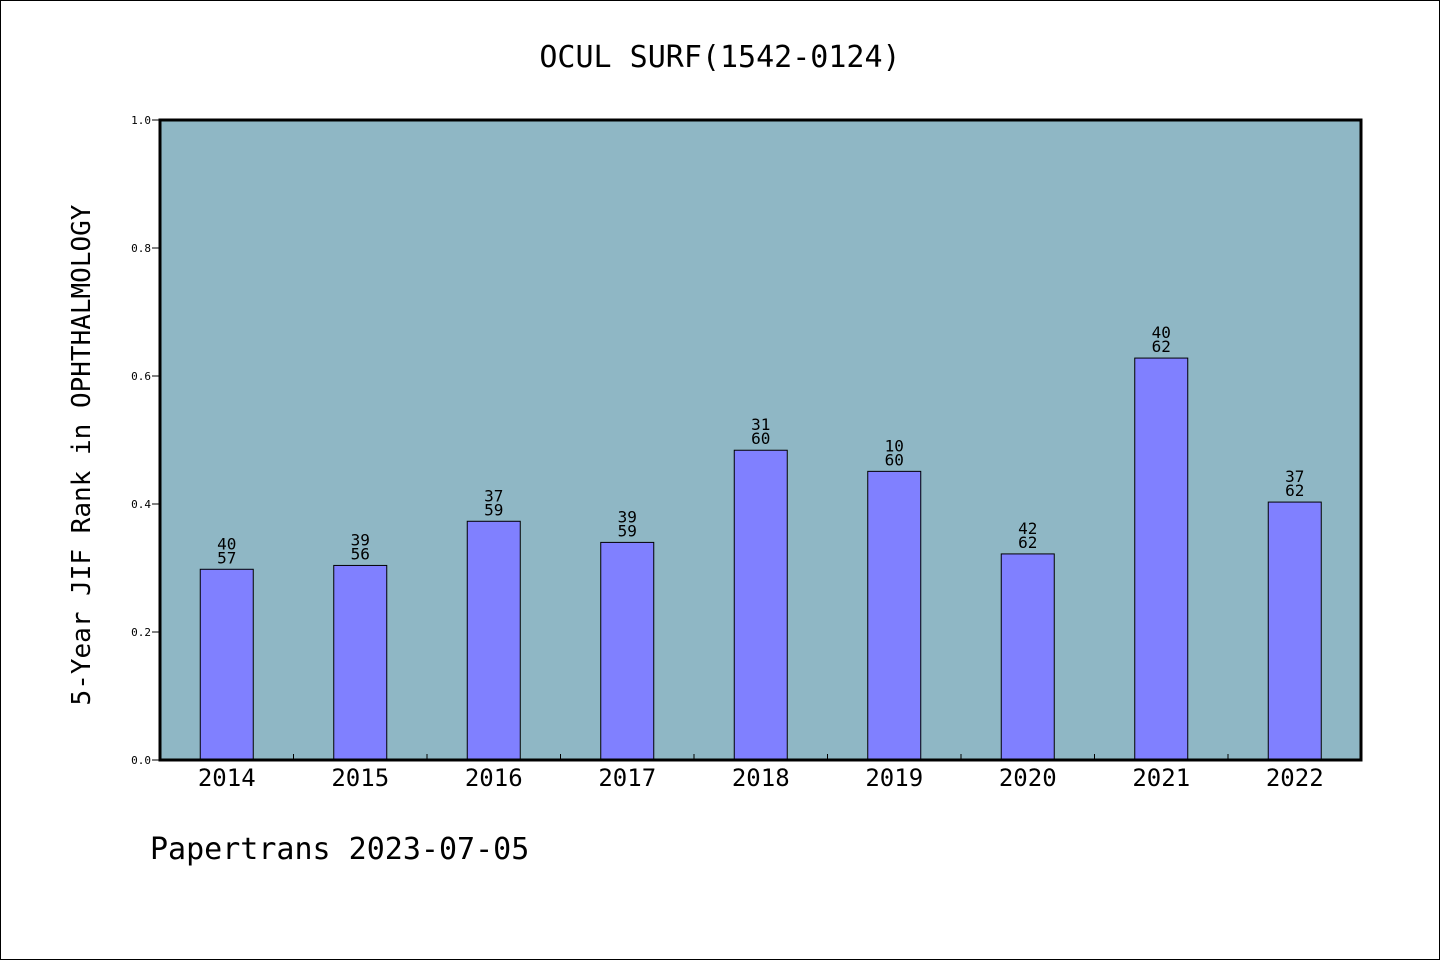  What do you see at coordinates (360, 778) in the screenshot?
I see `x-tick-label: 2015` at bounding box center [360, 778].